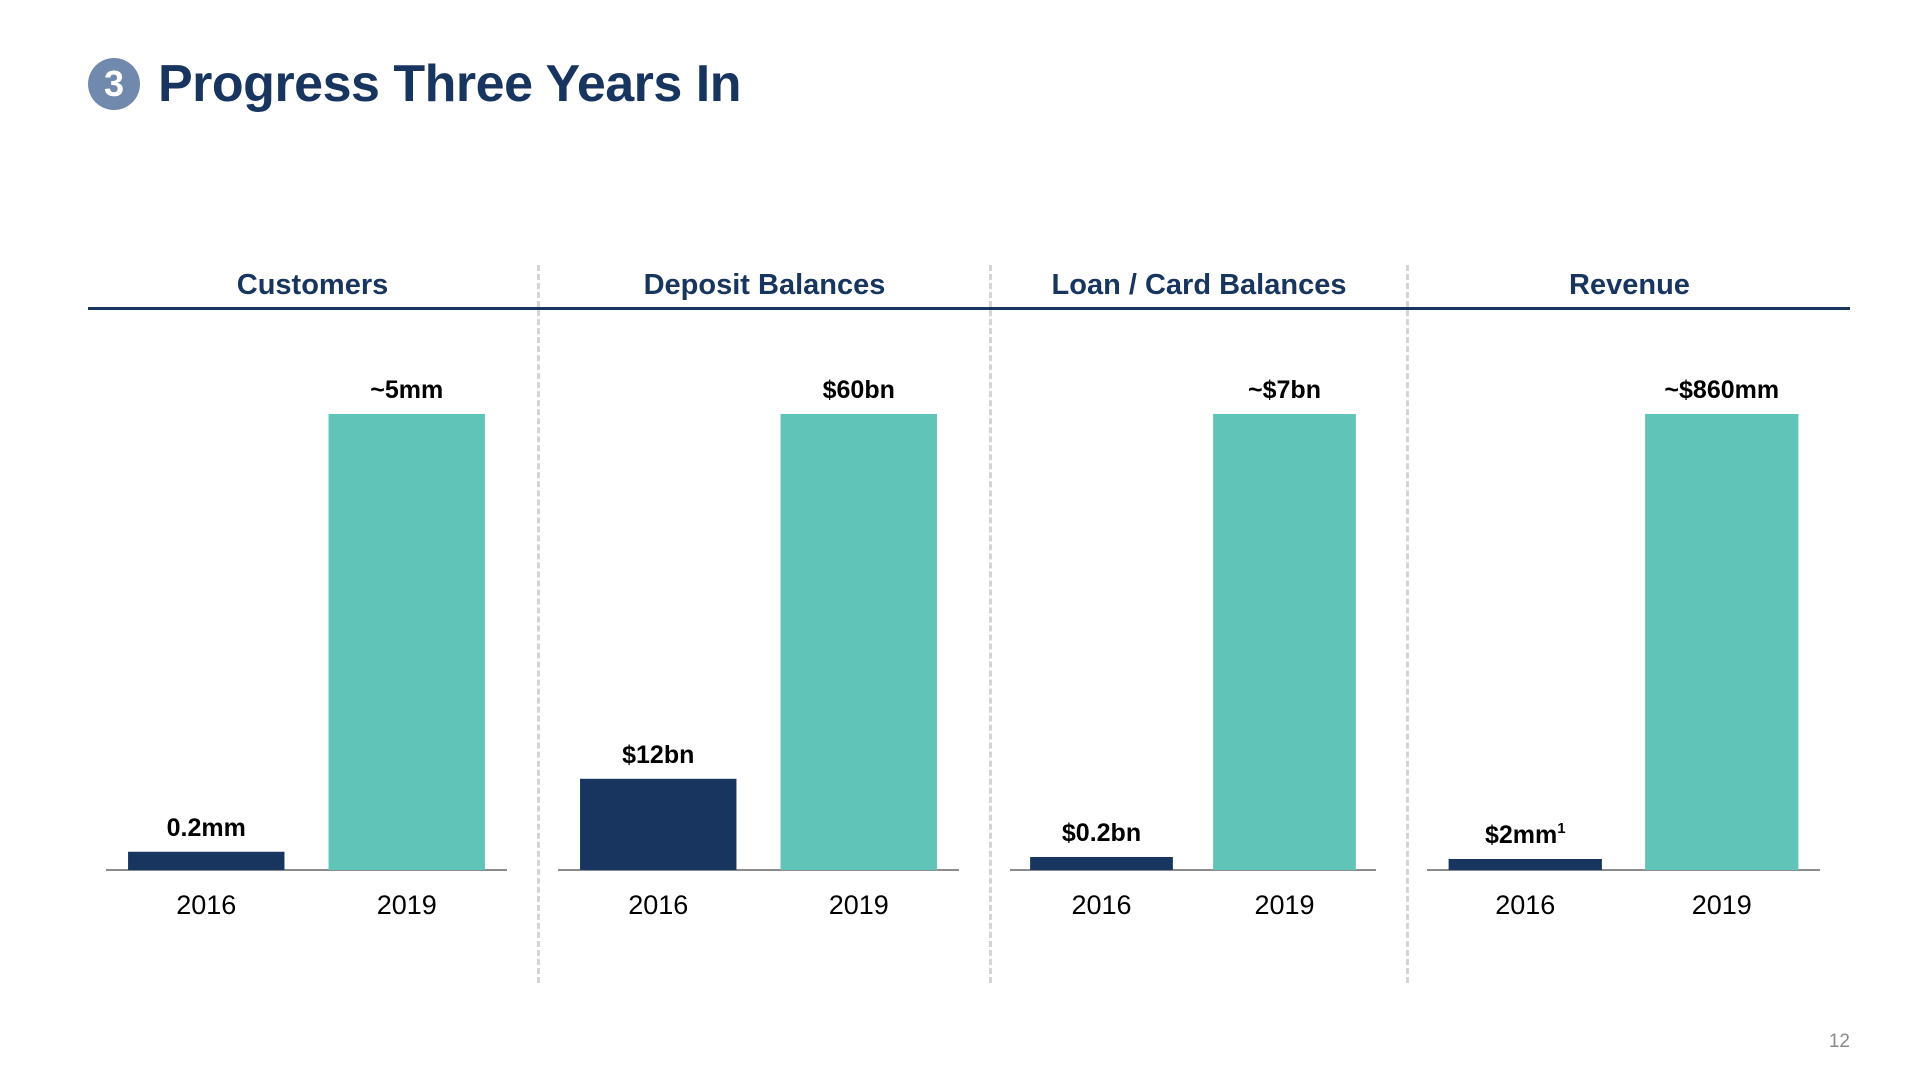  What do you see at coordinates (1193, 648) in the screenshot?
I see `loan-card-balances-bar-chart: $0.2bn 2016 ~$7bn 2019` at bounding box center [1193, 648].